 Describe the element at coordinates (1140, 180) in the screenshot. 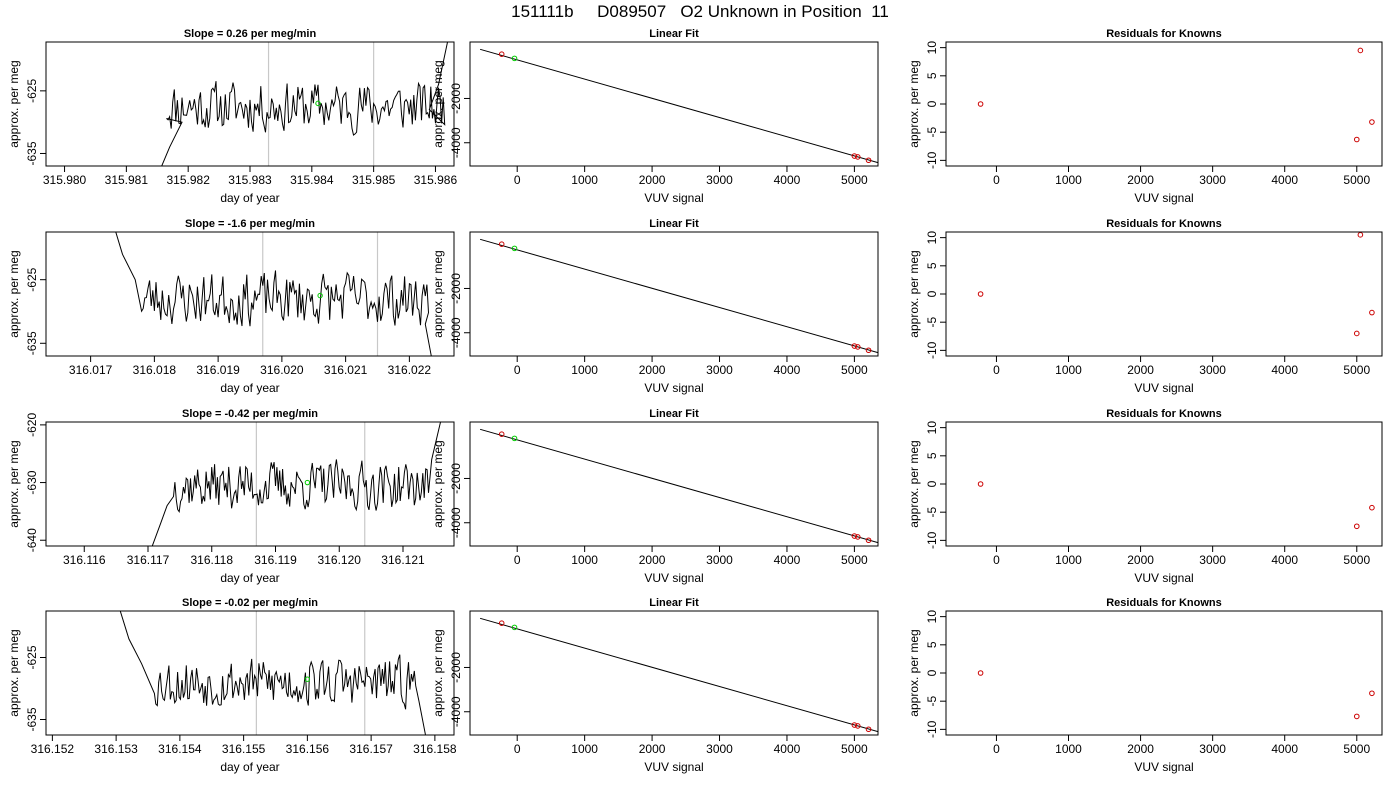

I see `x-tick-label: 2000` at that location.